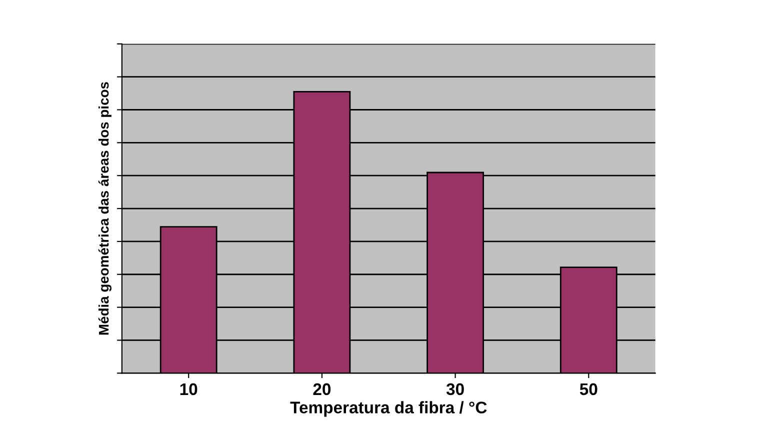 The width and height of the screenshot is (762, 439). Describe the element at coordinates (589, 389) in the screenshot. I see `x-tick-label: 50` at that location.